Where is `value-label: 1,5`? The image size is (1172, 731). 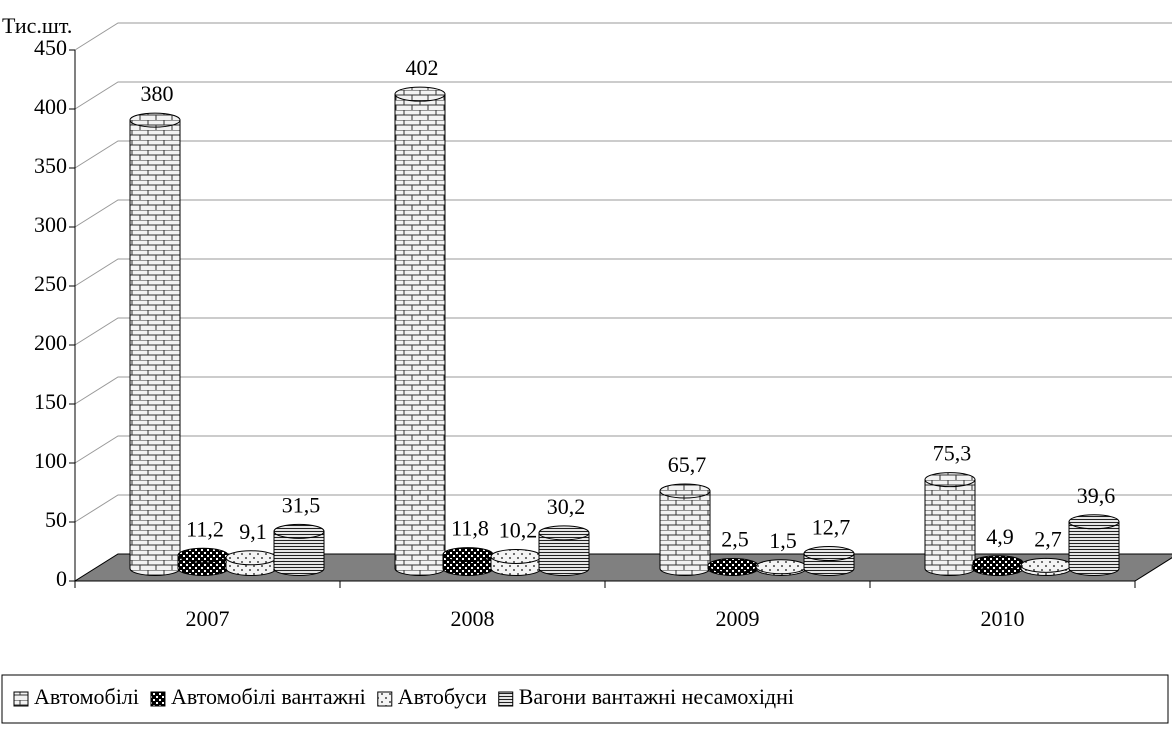
value-label: 1,5 is located at coordinates (783, 540).